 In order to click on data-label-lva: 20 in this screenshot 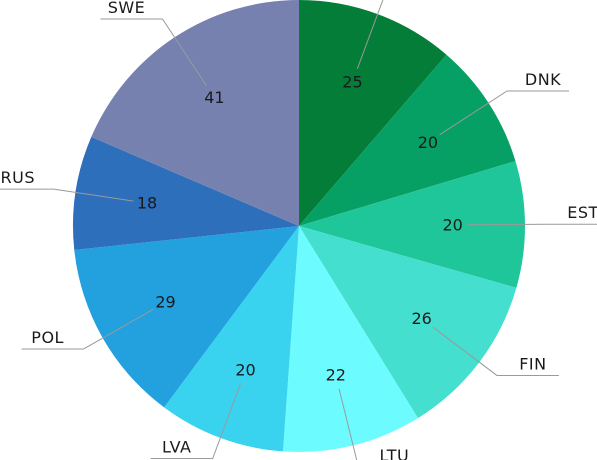, I will do `click(245, 370)`.